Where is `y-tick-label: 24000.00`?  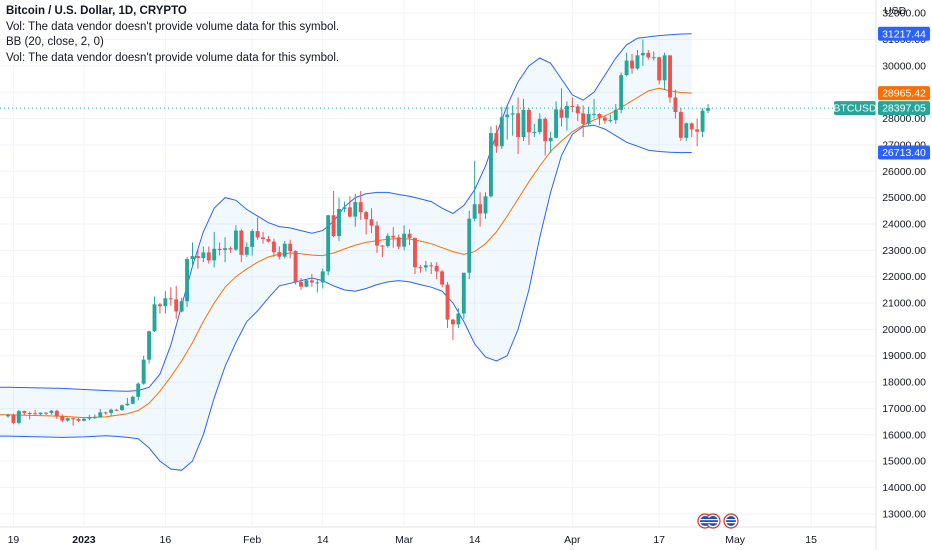
y-tick-label: 24000.00 is located at coordinates (904, 224).